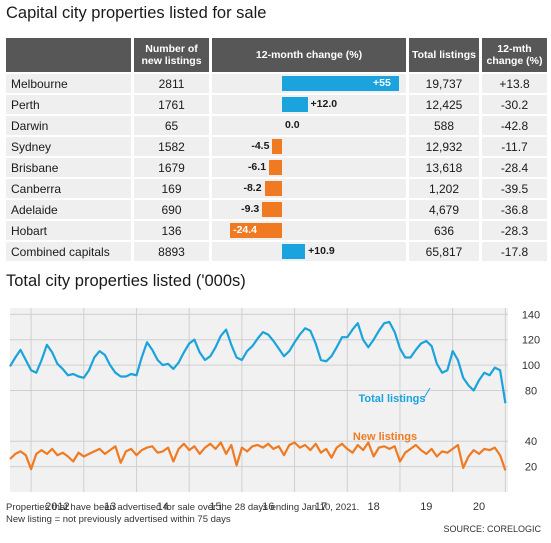 The image size is (551, 543). What do you see at coordinates (514, 168) in the screenshot?
I see `twelve-month-change-value: -28.4` at bounding box center [514, 168].